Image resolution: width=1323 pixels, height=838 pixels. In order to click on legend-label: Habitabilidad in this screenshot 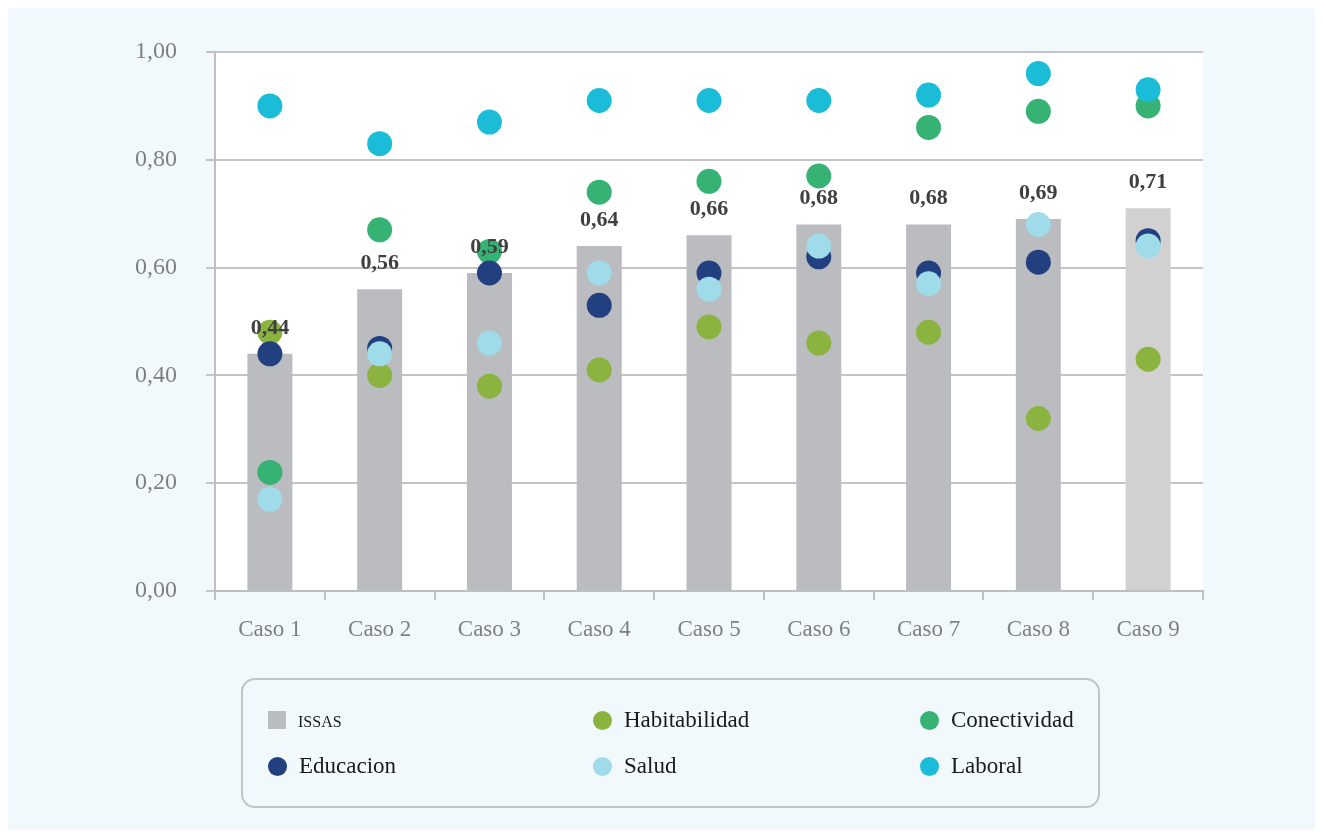, I will do `click(687, 720)`.